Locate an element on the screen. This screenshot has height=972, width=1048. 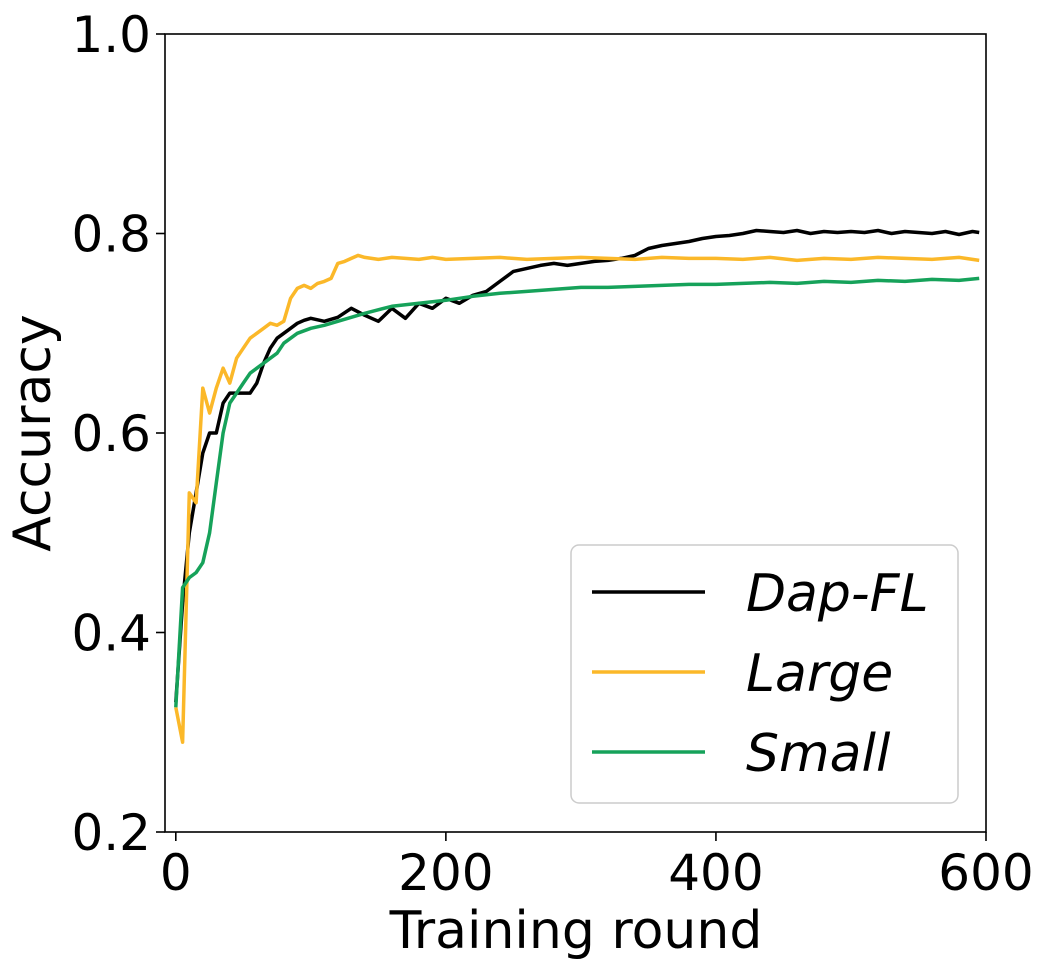
y-tick-label: 0.8 is located at coordinates (111, 235).